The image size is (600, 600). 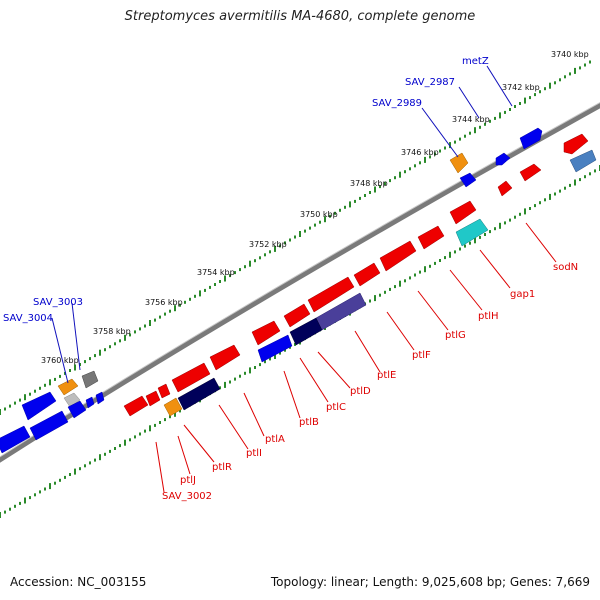 What do you see at coordinates (15, 439) in the screenshot?
I see `gene-blue-low-b` at bounding box center [15, 439].